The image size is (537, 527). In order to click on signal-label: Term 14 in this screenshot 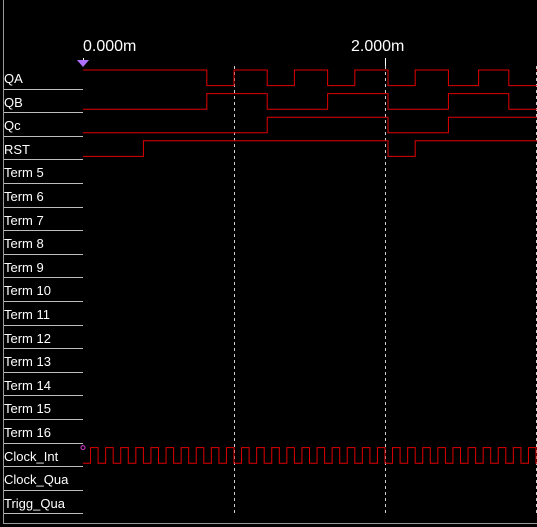, I will do `click(27, 385)`.